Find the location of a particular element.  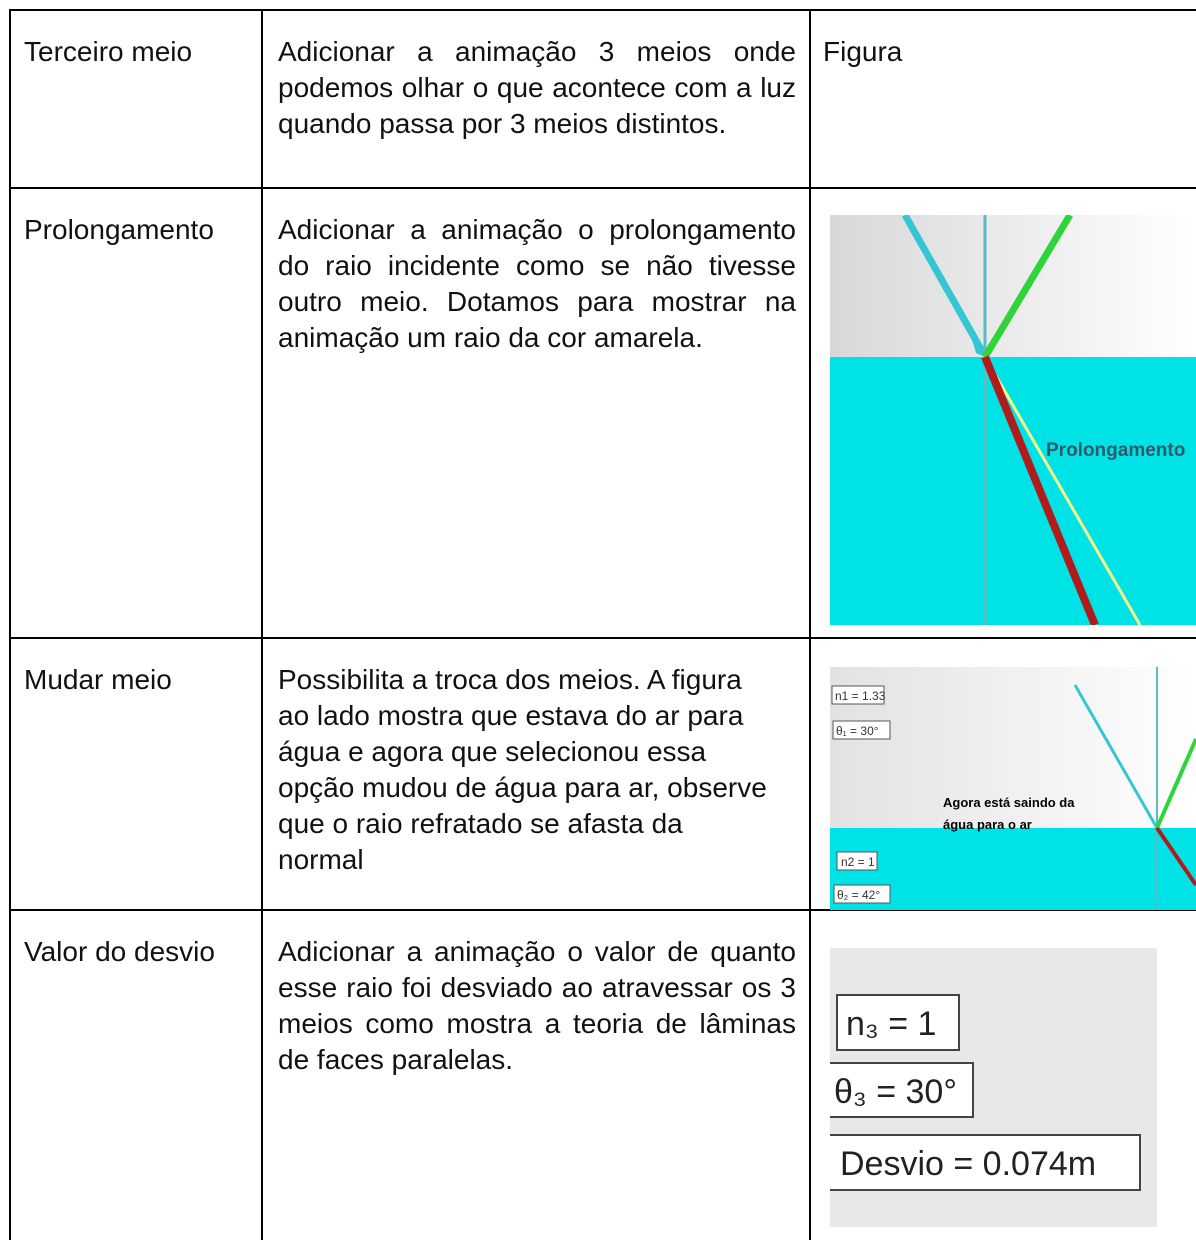

figure-label: n2 = 1 is located at coordinates (858, 862).